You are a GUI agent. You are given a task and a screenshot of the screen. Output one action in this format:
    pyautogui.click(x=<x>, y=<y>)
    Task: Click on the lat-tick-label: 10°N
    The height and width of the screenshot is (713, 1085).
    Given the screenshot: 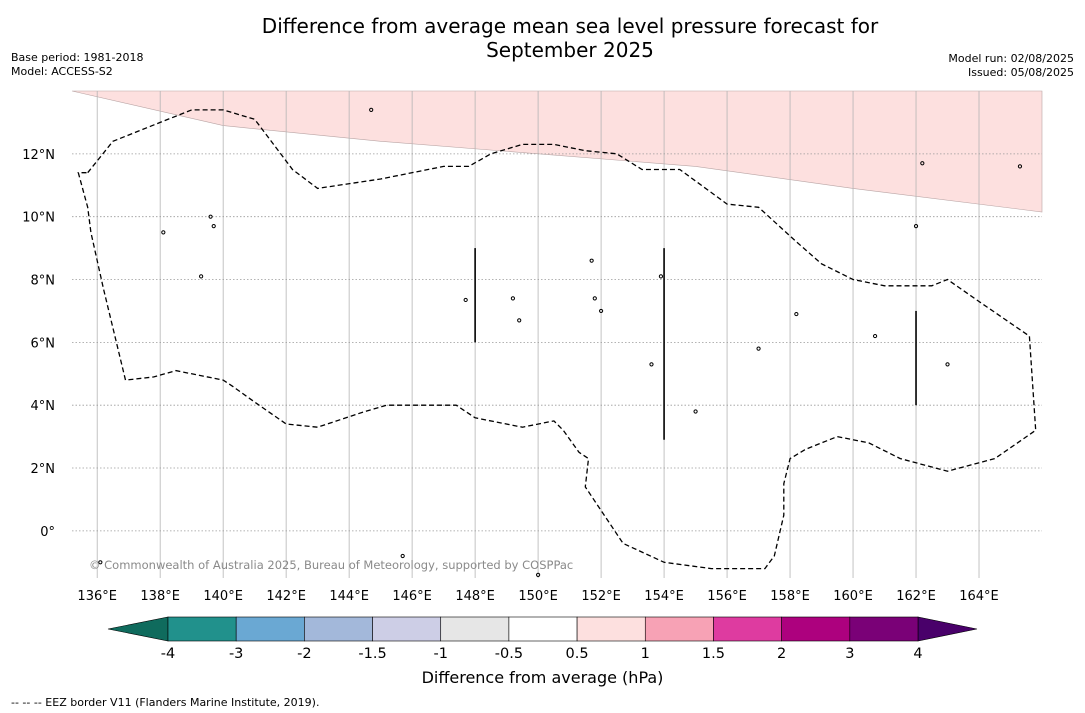 What is the action you would take?
    pyautogui.click(x=38, y=218)
    